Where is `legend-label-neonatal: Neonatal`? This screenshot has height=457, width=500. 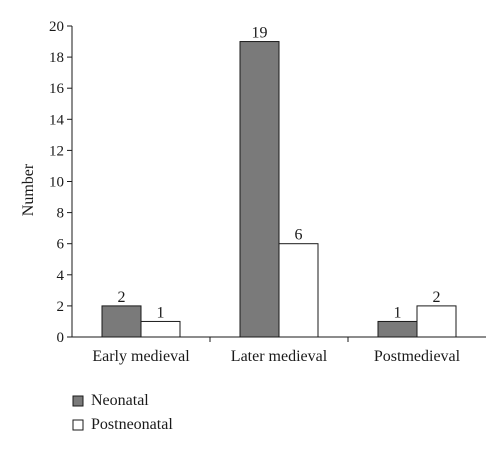 legend-label-neonatal: Neonatal is located at coordinates (120, 400).